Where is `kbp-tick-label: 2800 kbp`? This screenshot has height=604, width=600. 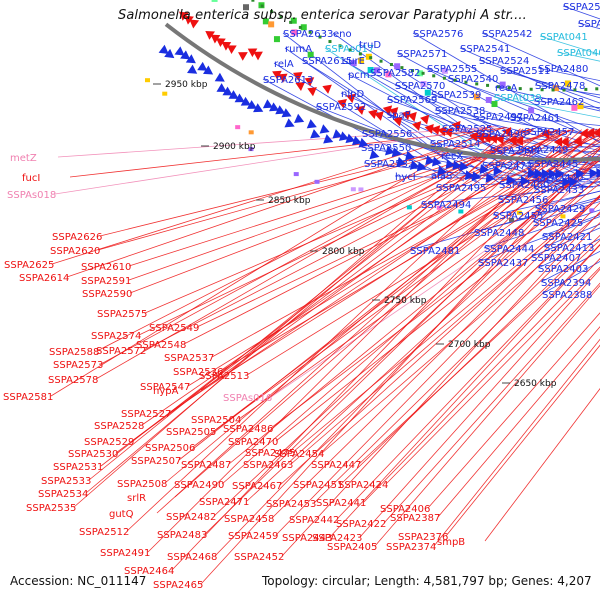 kbp-tick-label: 2800 kbp is located at coordinates (343, 252).